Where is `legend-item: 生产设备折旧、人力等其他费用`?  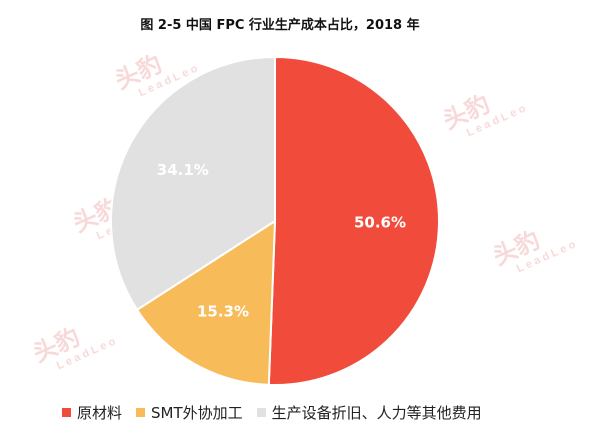 legend-item: 生产设备折旧、人力等其他费用 is located at coordinates (369, 412).